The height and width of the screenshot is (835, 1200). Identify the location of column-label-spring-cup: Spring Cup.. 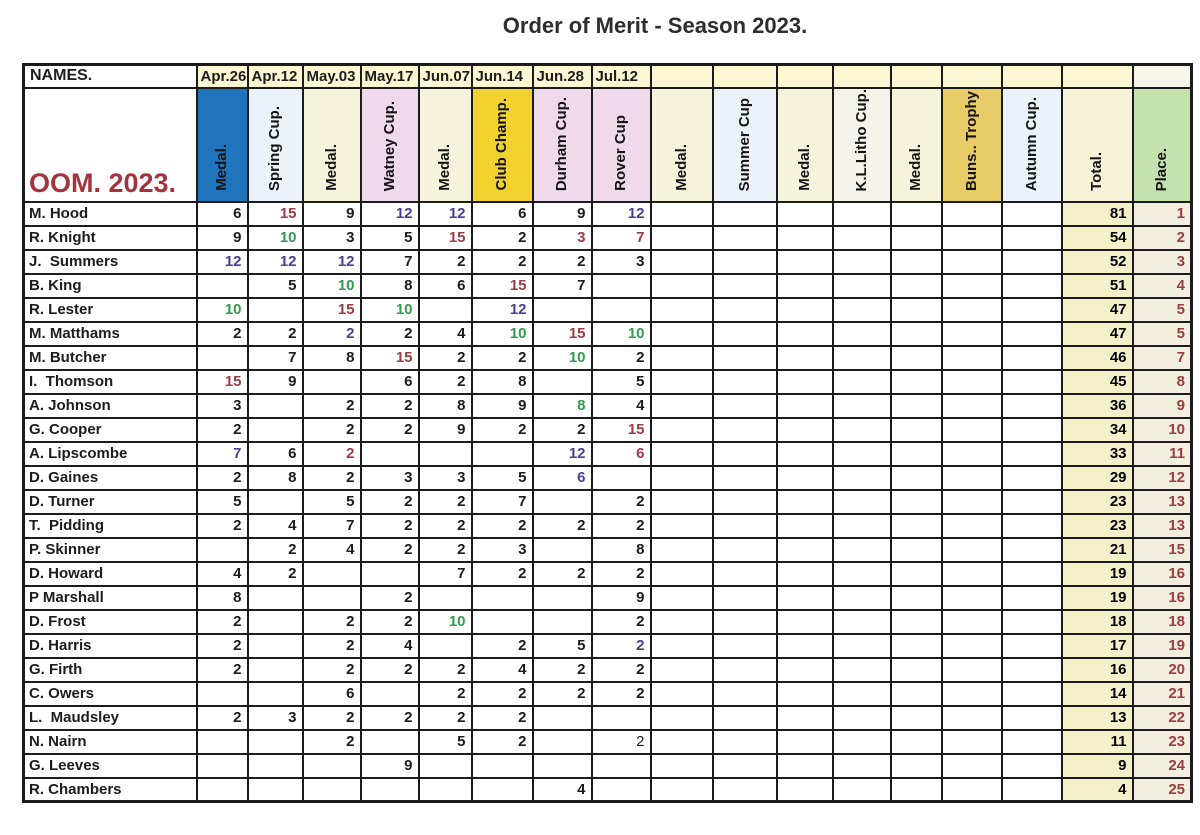
(275, 148).